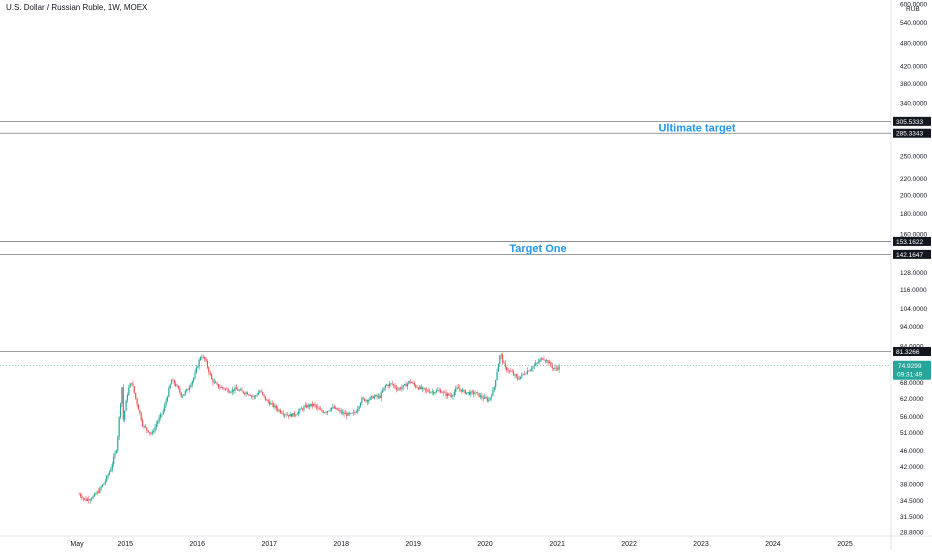 This screenshot has width=932, height=555. What do you see at coordinates (912, 399) in the screenshot?
I see `price-tick-label: 62.0000` at bounding box center [912, 399].